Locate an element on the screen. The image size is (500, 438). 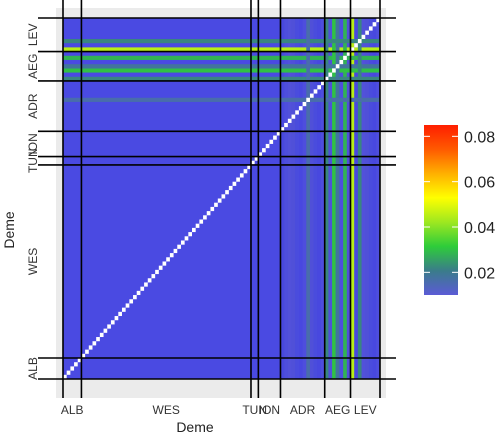
legend-tick-label: 0.06 is located at coordinates (479, 183).